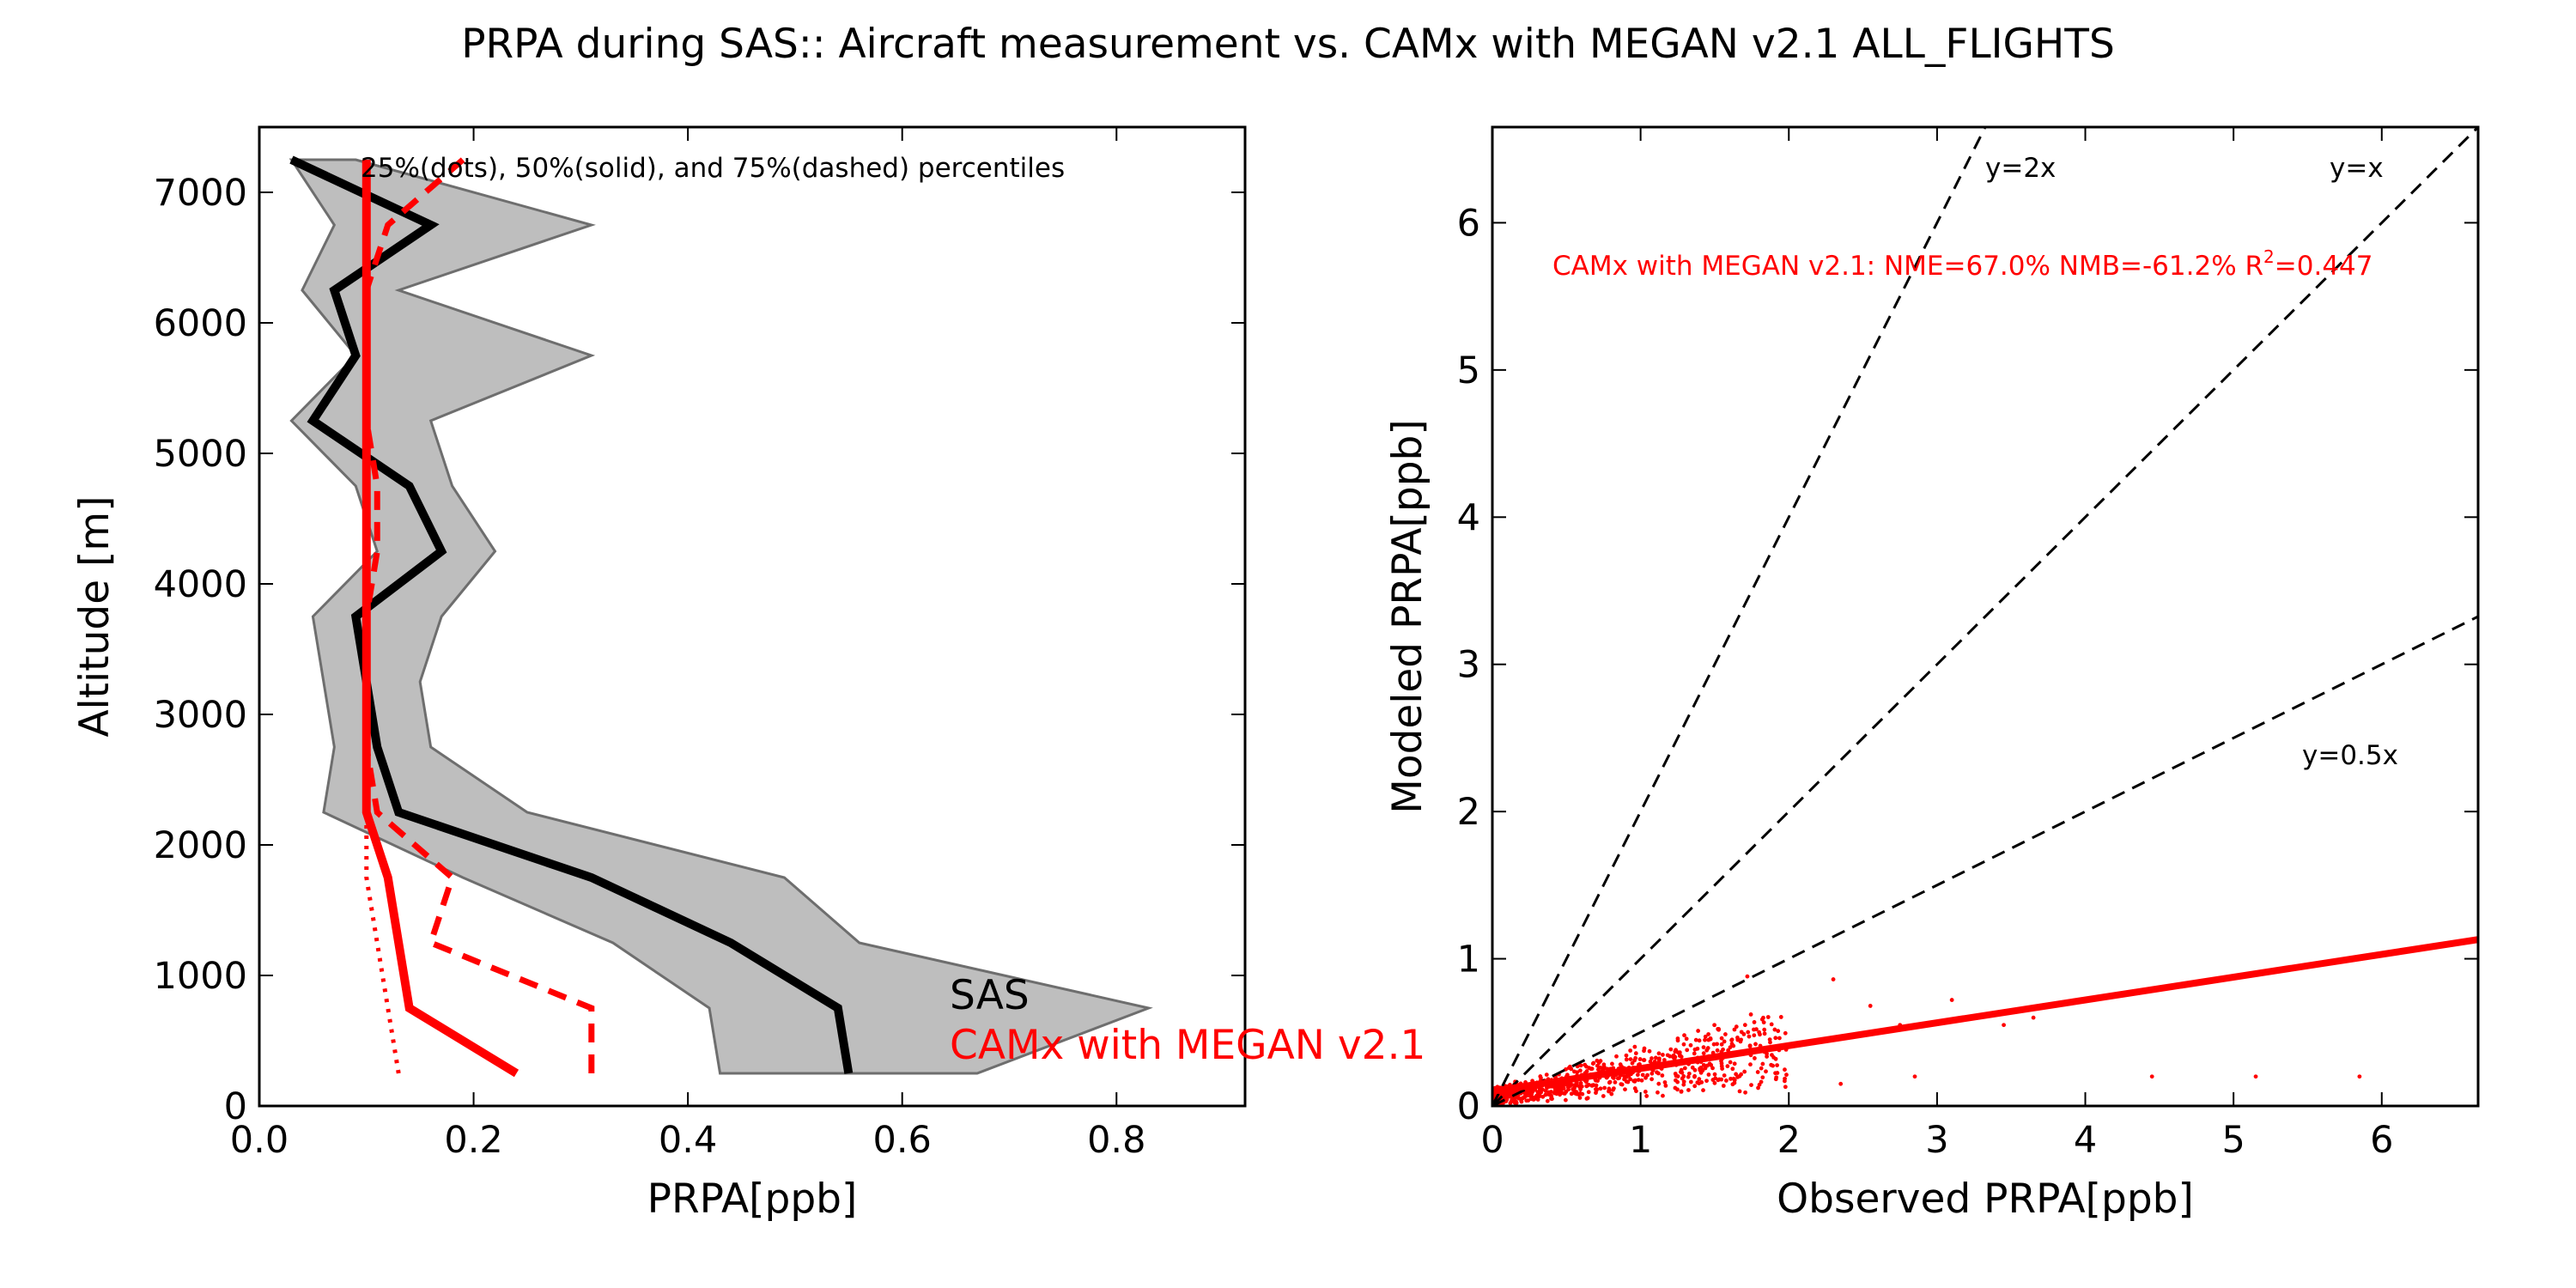 This screenshot has width=2576, height=1288. Describe the element at coordinates (1469, 517) in the screenshot. I see `y-tick-label: 4` at that location.